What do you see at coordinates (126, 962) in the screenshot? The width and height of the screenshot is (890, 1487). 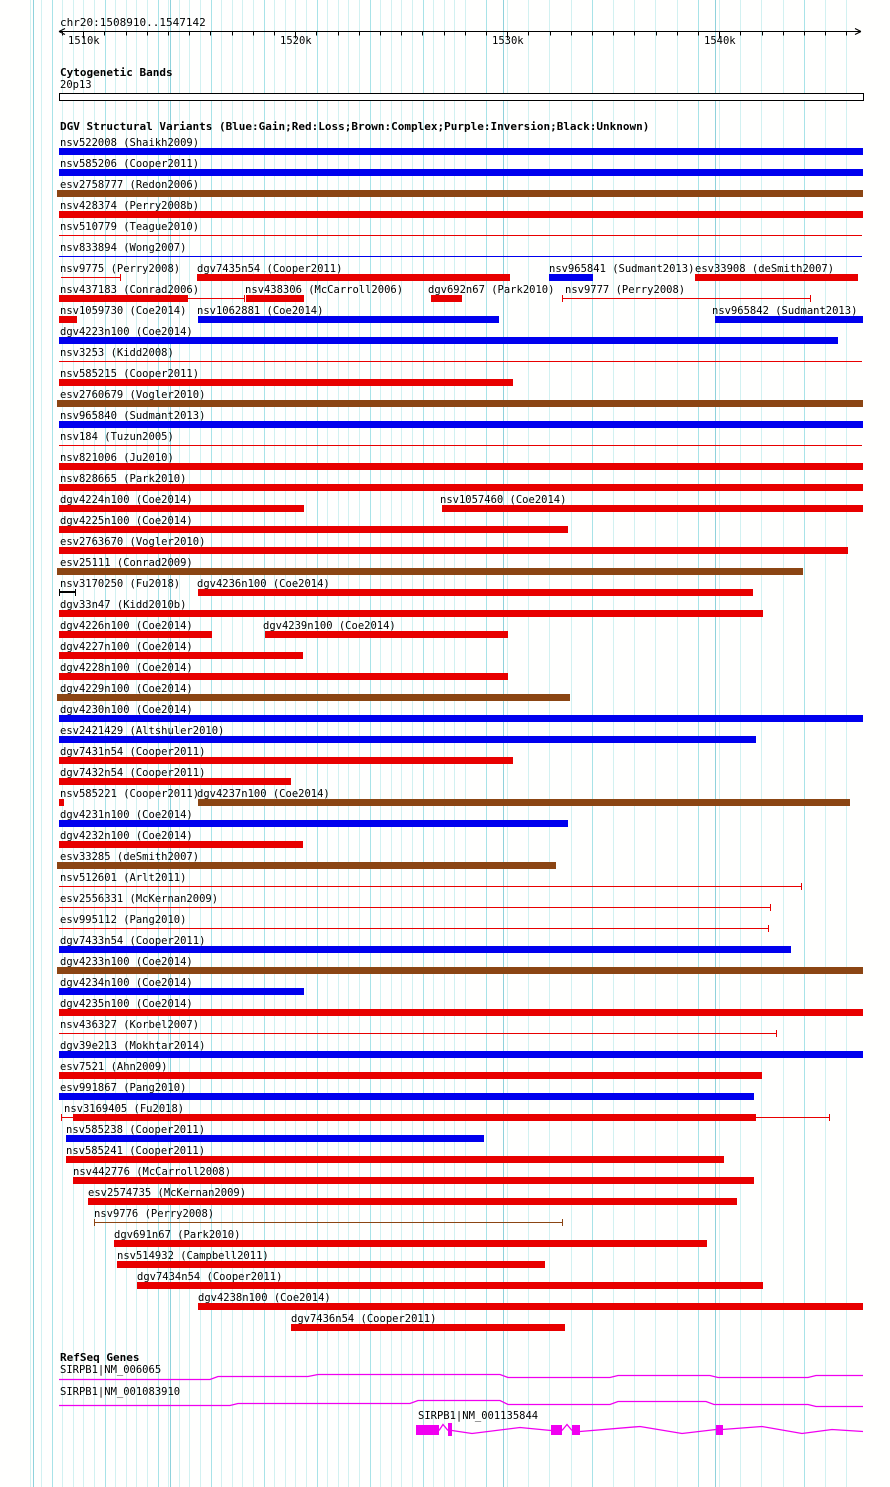 I see `variant-label: dgv4233n100 (Coe2014)` at bounding box center [126, 962].